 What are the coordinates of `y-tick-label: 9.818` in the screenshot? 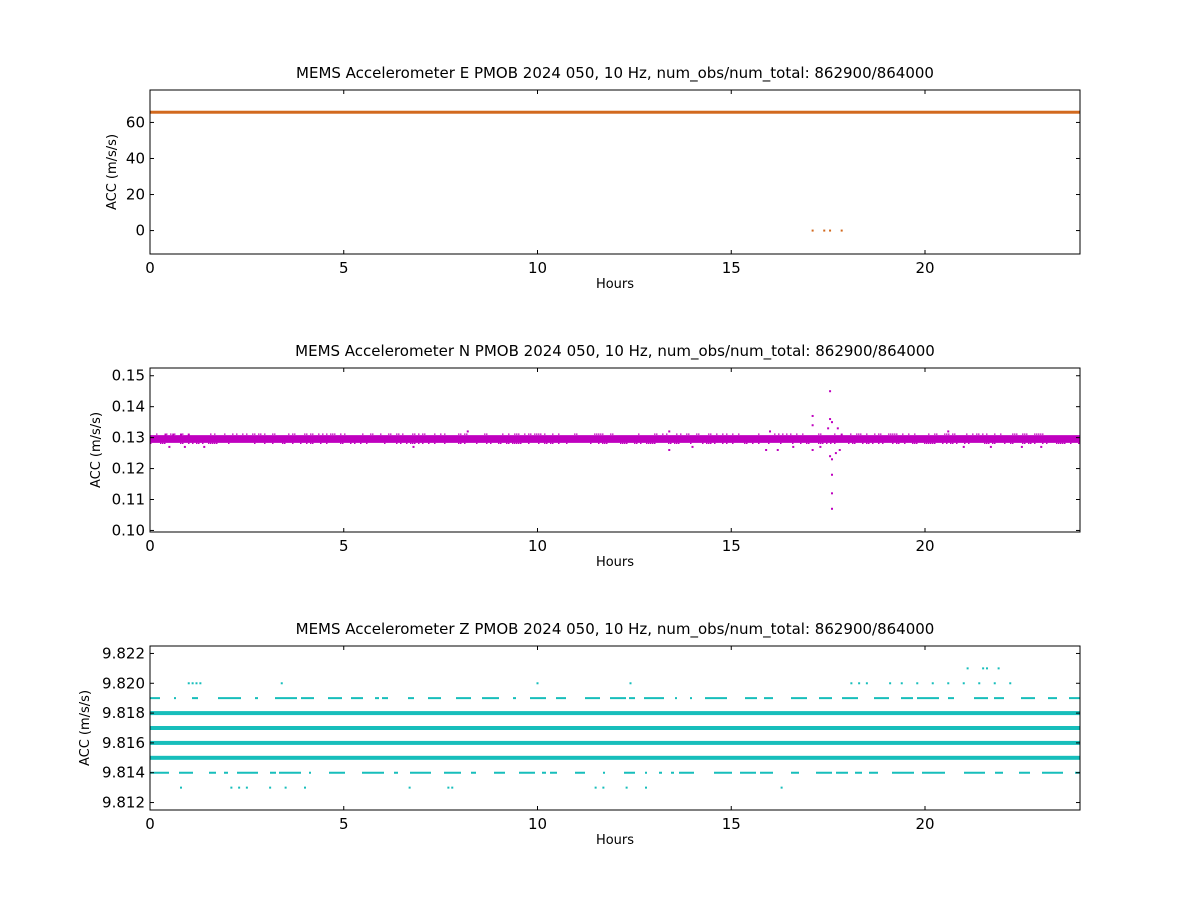 It's located at (123, 713).